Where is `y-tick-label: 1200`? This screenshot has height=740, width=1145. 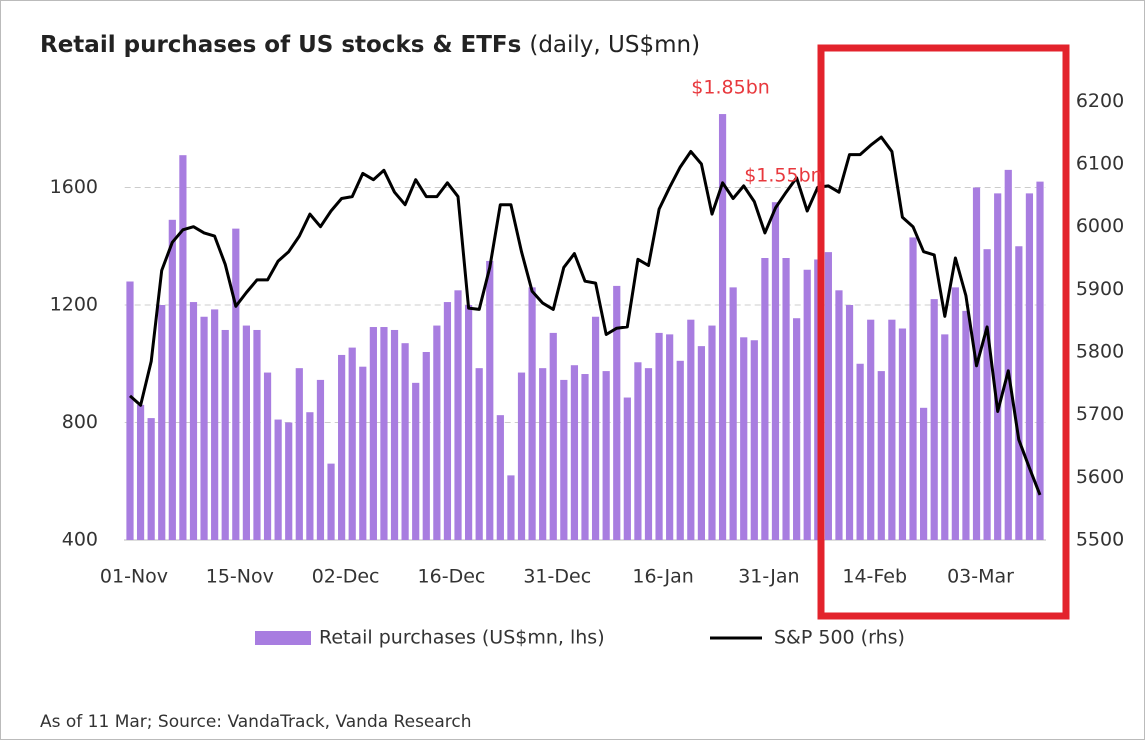
y-tick-label: 1200 is located at coordinates (74, 305).